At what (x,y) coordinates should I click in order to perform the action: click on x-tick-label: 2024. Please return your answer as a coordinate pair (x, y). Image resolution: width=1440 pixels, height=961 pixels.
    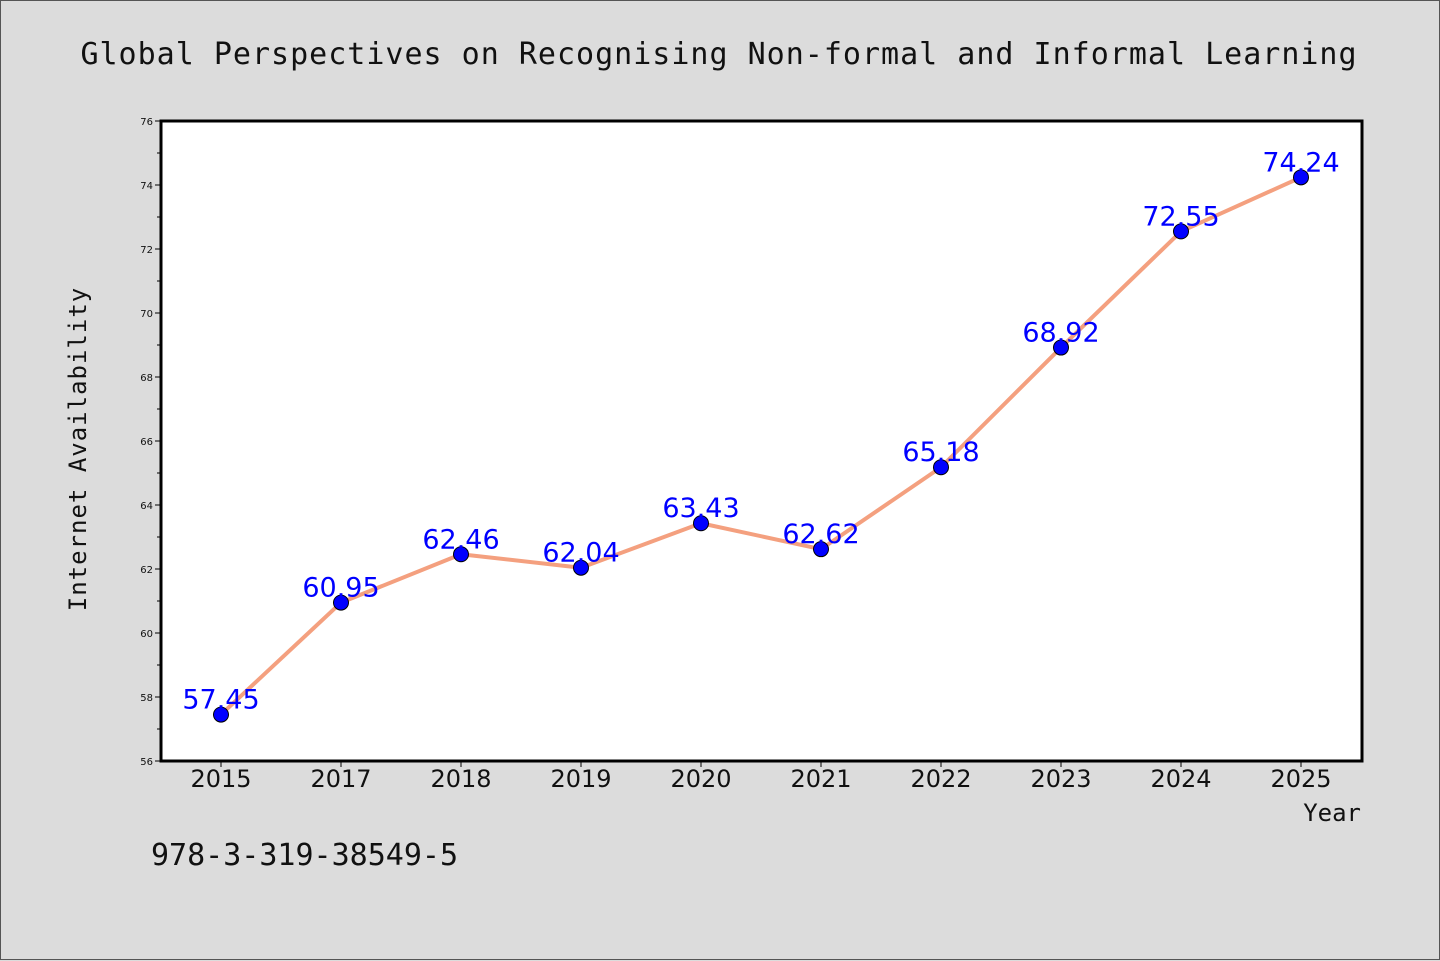
    Looking at the image, I should click on (1180, 779).